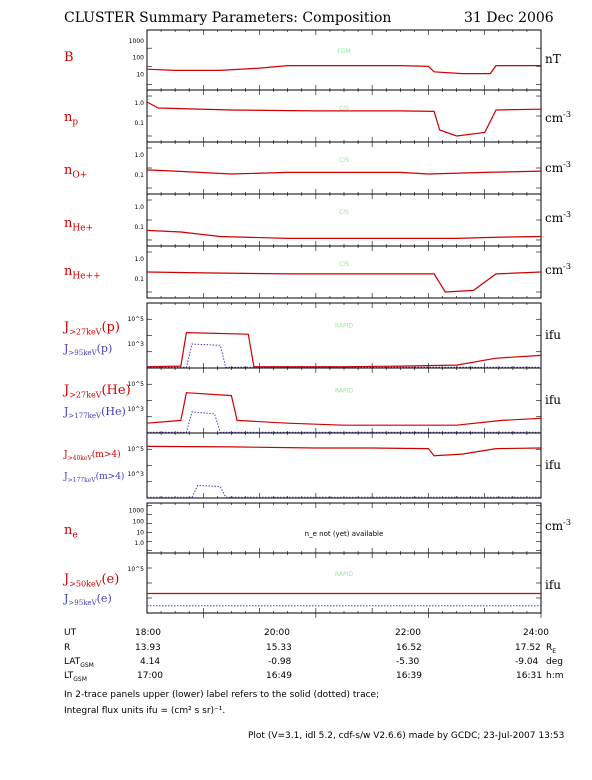 The image size is (592, 780). I want to click on unit-nHep: cm-3, so click(558, 217).